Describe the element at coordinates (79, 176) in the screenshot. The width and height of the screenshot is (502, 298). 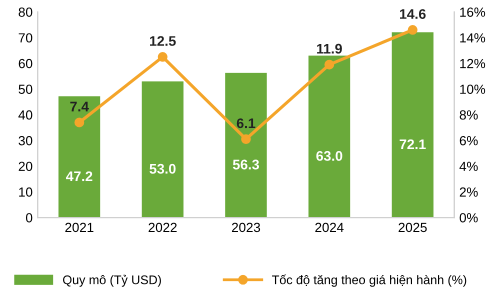
I see `data-label: 47.2` at that location.